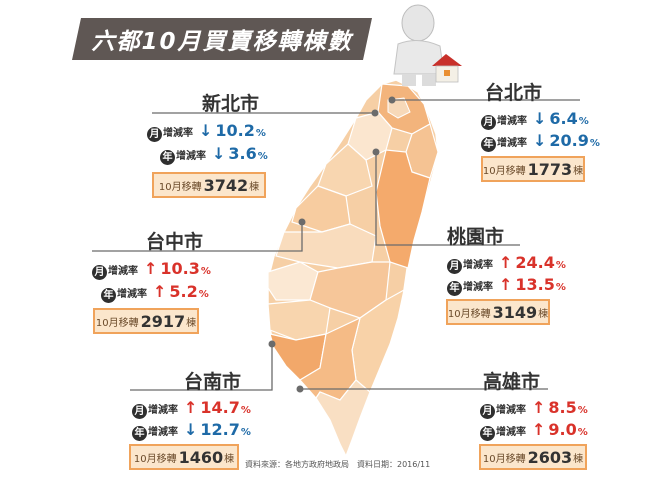  What do you see at coordinates (220, 407) in the screenshot?
I see `monthly-value: 14.7` at bounding box center [220, 407].